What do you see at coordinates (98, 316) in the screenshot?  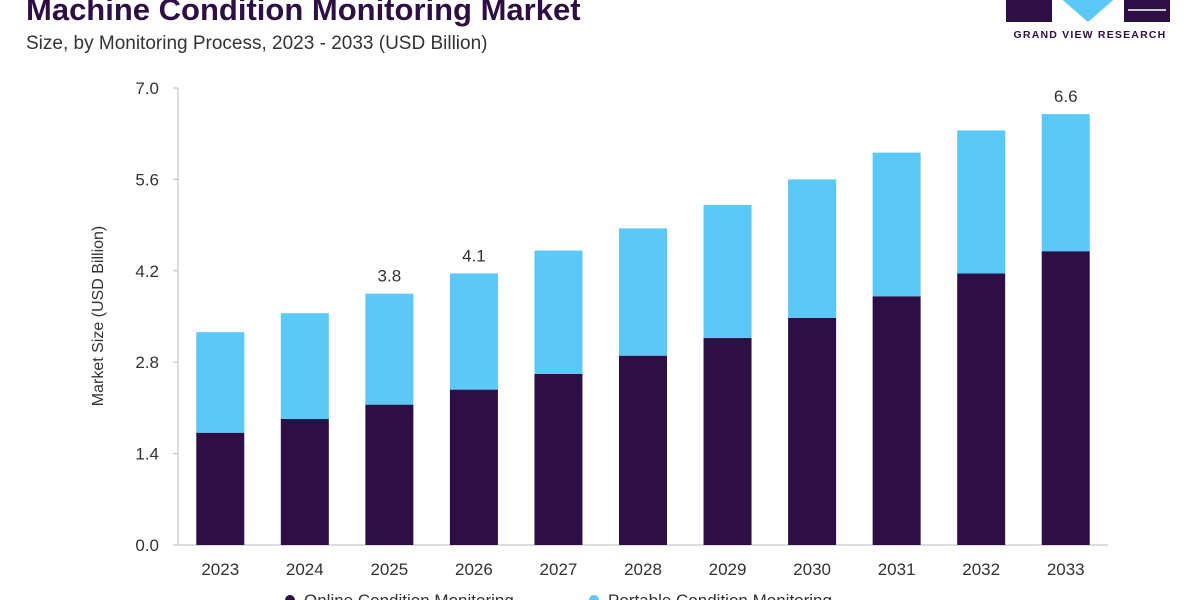 I see `y-axis-title: Market Size (USD Billion)` at bounding box center [98, 316].